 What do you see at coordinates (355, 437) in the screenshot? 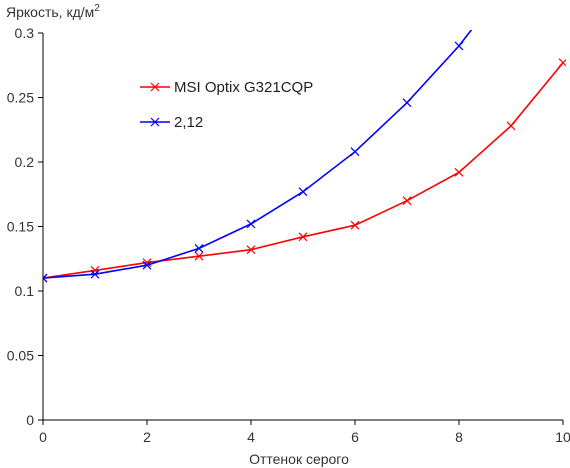
I see `x-tick-label: 6` at bounding box center [355, 437].